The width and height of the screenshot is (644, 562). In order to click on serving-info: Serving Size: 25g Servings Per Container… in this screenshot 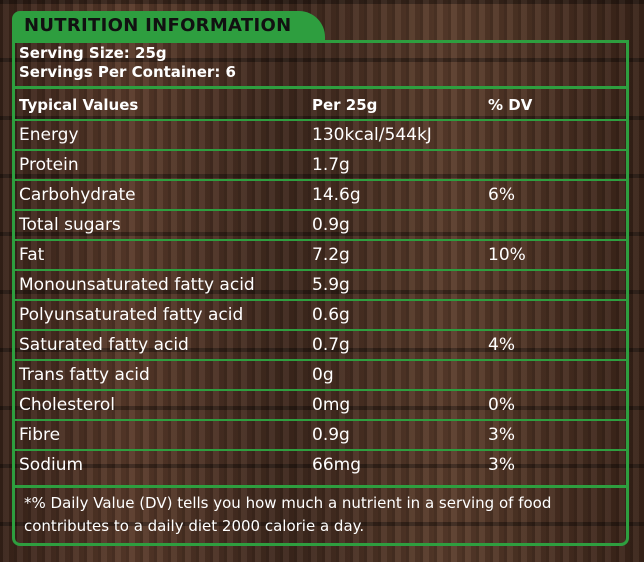, I will do `click(127, 63)`.